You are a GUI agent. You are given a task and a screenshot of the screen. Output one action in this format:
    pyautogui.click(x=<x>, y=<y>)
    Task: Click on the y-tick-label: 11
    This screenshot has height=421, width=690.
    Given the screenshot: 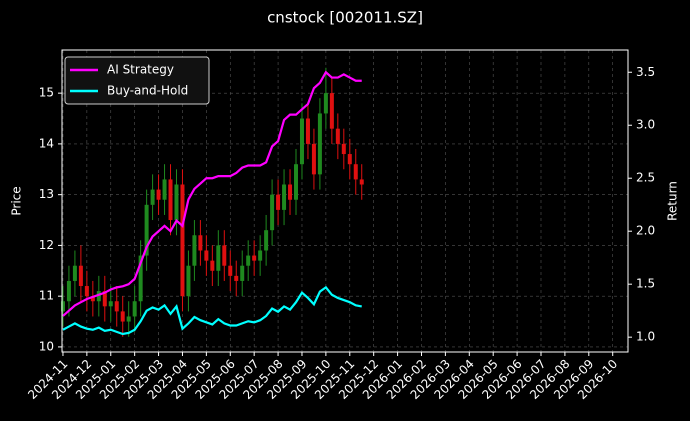 What is the action you would take?
    pyautogui.click(x=46, y=296)
    